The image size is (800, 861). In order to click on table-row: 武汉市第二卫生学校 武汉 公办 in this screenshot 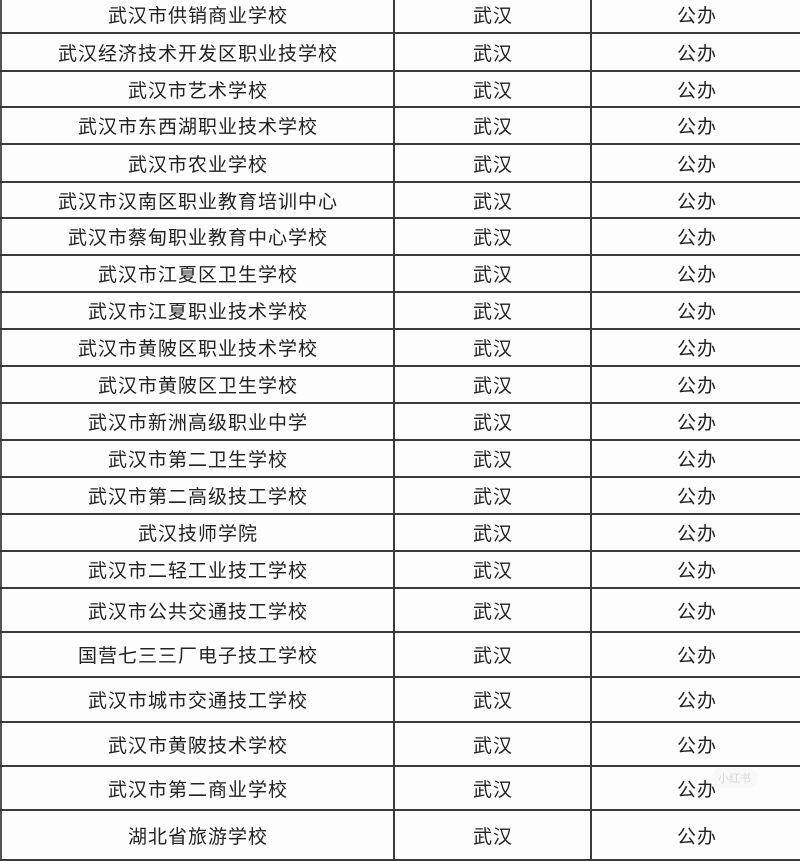, I will do `click(400, 459)`.